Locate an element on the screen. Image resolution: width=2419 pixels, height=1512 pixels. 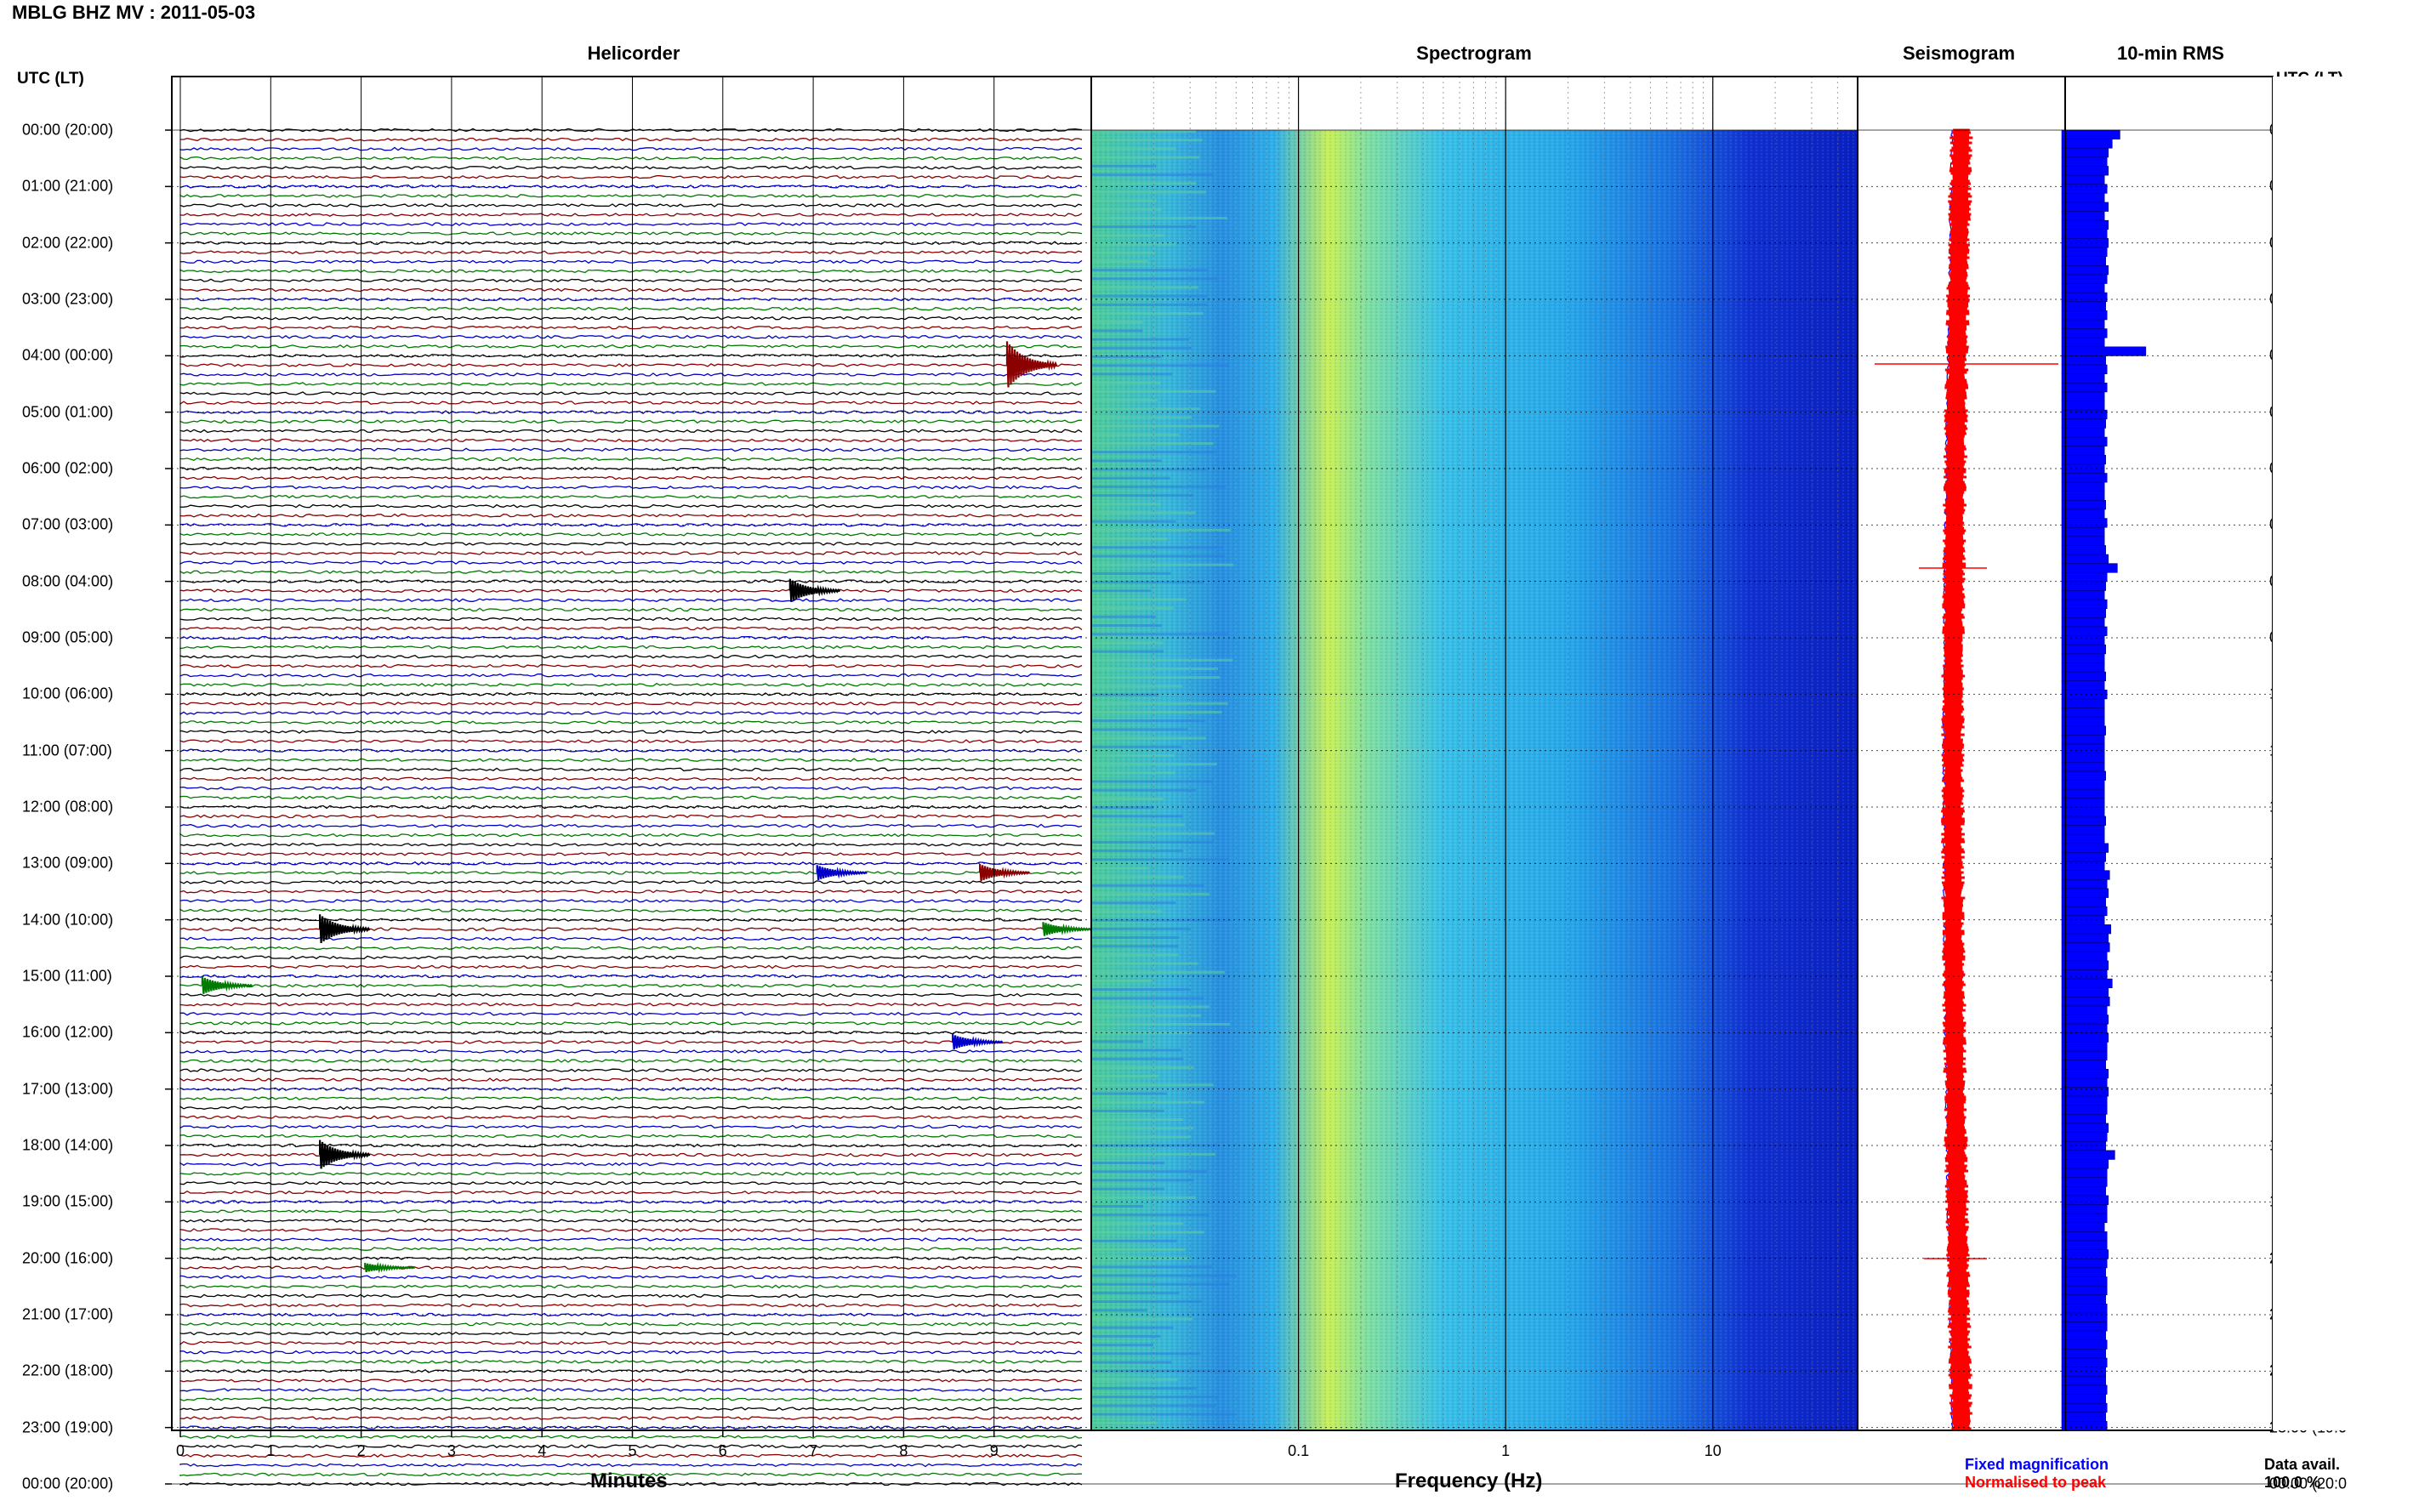
minute-tick-label: 3 is located at coordinates (451, 1450).